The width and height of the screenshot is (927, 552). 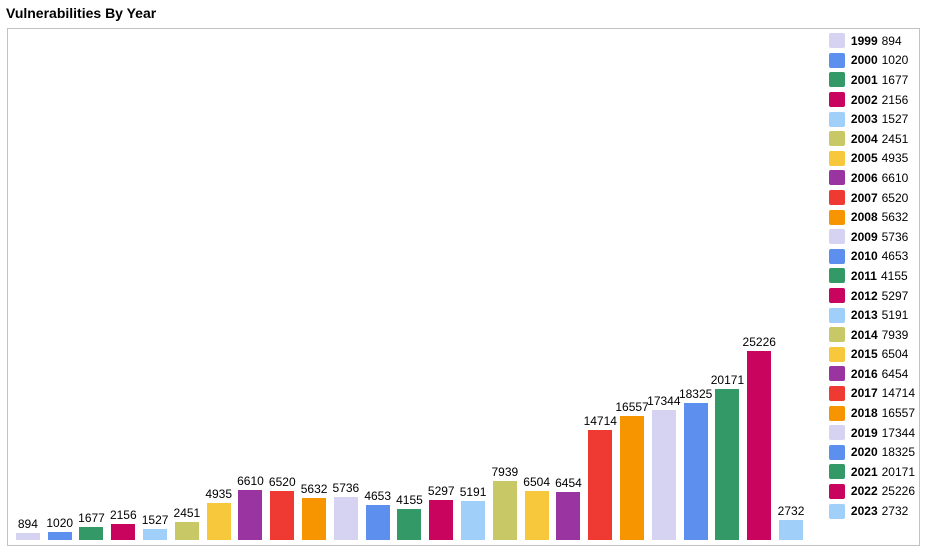 What do you see at coordinates (345, 518) in the screenshot?
I see `bar-2009` at bounding box center [345, 518].